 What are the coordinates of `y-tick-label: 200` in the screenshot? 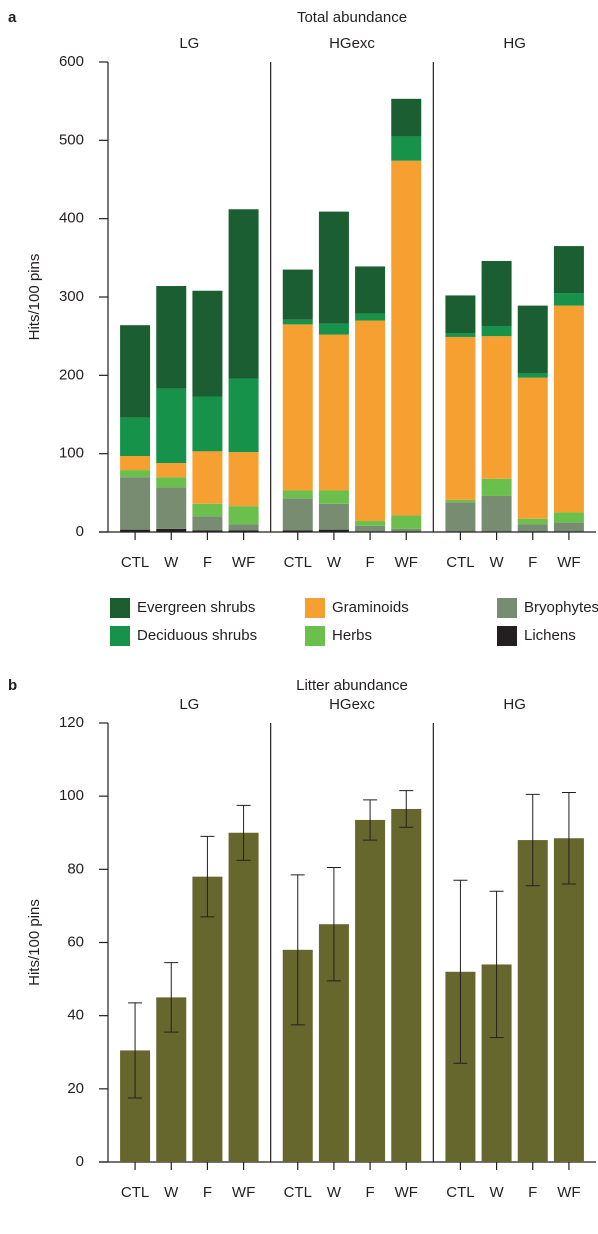 It's located at (71, 374).